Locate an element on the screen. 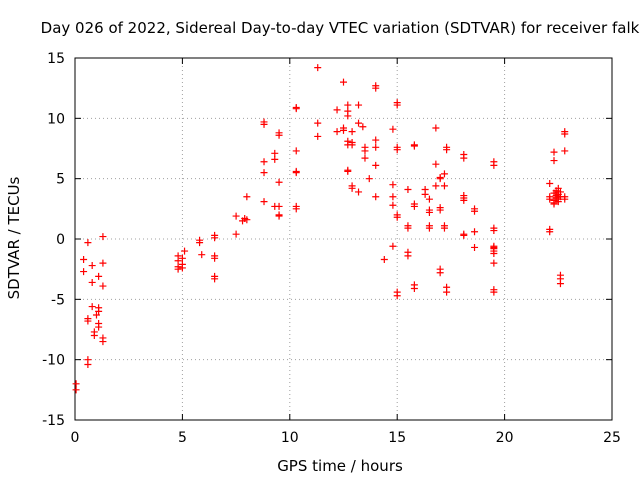  y-tick-label: -15 is located at coordinates (53, 421).